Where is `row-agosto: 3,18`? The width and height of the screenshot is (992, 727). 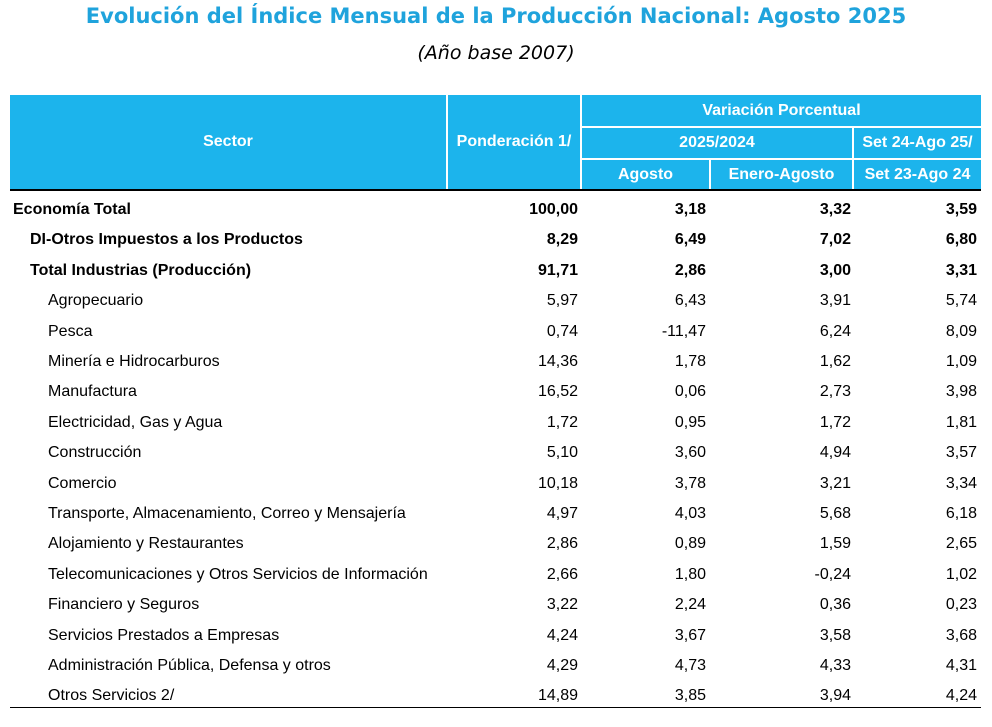
row-agosto: 3,18 is located at coordinates (690, 209).